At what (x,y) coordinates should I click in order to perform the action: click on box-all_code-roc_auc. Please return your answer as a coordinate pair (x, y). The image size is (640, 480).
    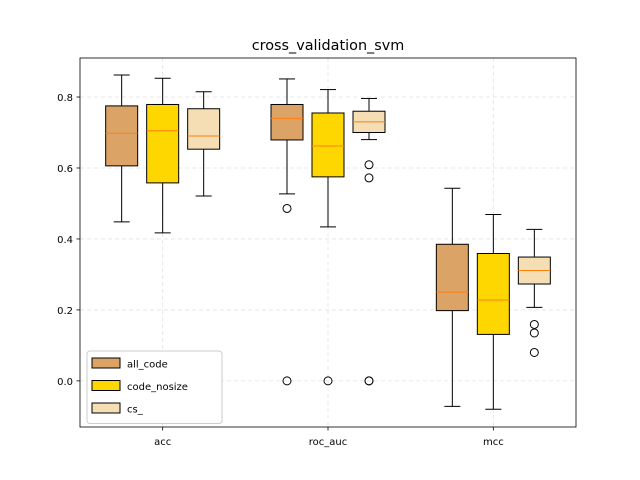
    Looking at the image, I should click on (287, 232).